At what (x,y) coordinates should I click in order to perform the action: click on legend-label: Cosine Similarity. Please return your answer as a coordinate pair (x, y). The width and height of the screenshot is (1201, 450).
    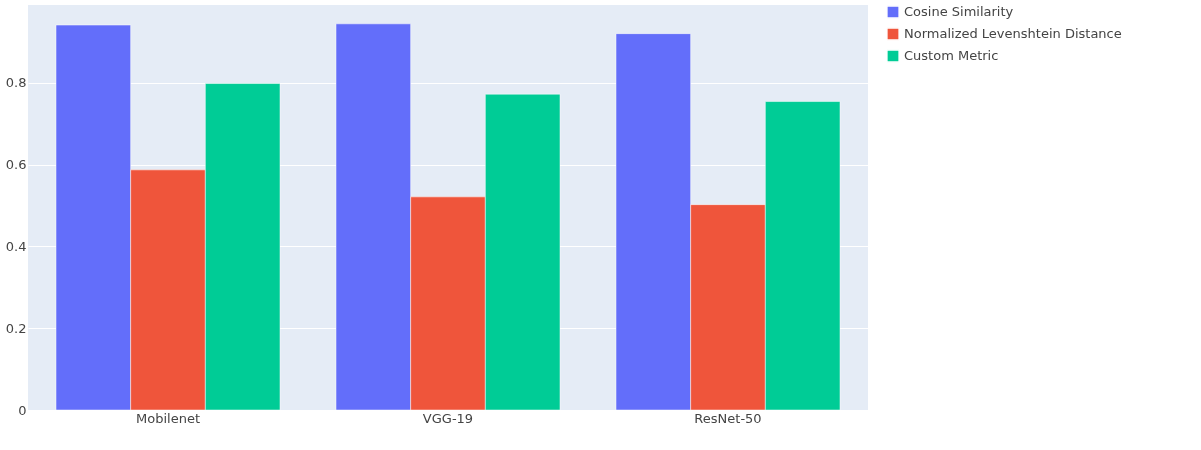
    Looking at the image, I should click on (959, 11).